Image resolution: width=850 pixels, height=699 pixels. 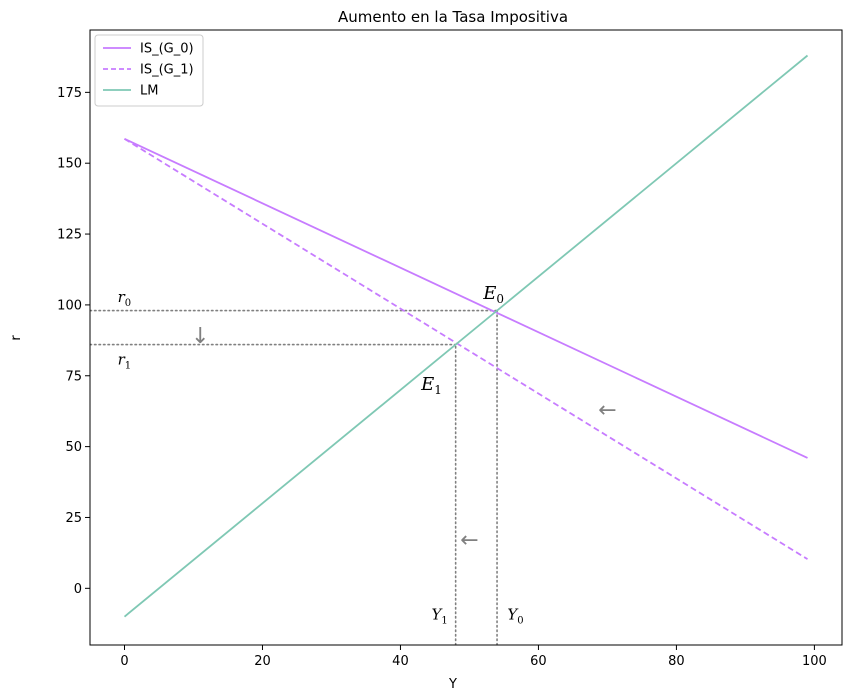 What do you see at coordinates (814, 661) in the screenshot?
I see `x-tick-label: 100` at bounding box center [814, 661].